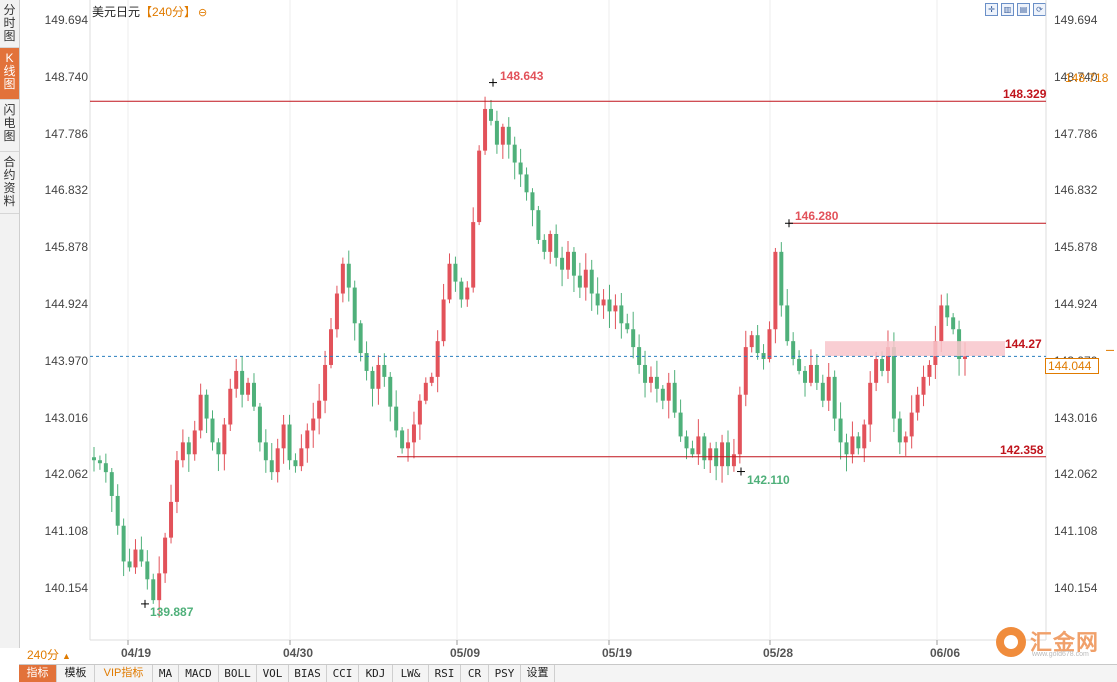 The width and height of the screenshot is (1117, 682). Describe the element at coordinates (1076, 531) in the screenshot. I see `y-tick-right: 141.108` at that location.